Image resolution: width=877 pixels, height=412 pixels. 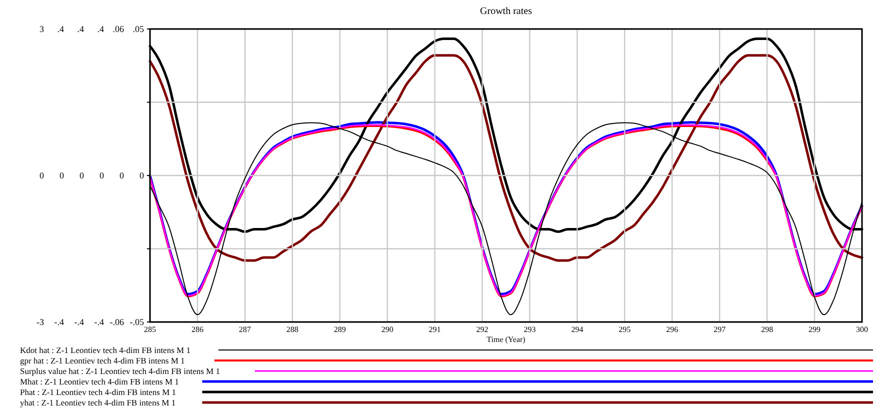 What do you see at coordinates (244, 329) in the screenshot?
I see `x-tick-label: 287` at bounding box center [244, 329].